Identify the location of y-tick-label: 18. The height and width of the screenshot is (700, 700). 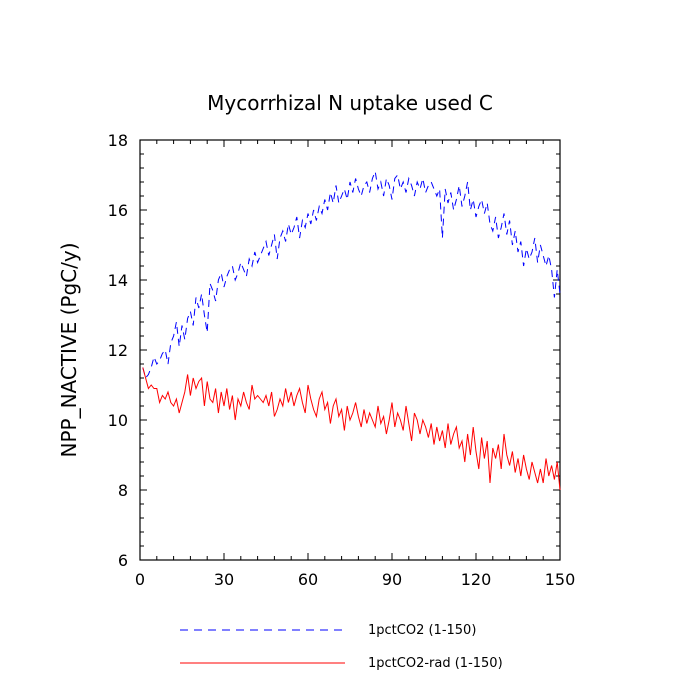
(118, 140).